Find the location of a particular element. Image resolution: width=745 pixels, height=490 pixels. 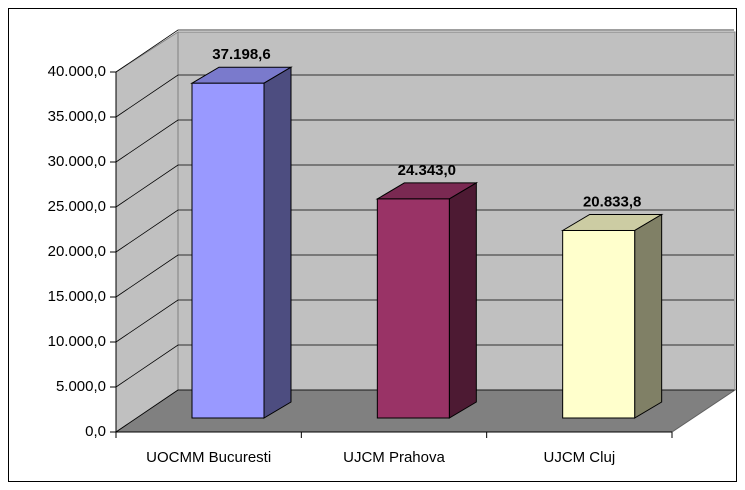

value-label: 37.198,6 is located at coordinates (241, 54).